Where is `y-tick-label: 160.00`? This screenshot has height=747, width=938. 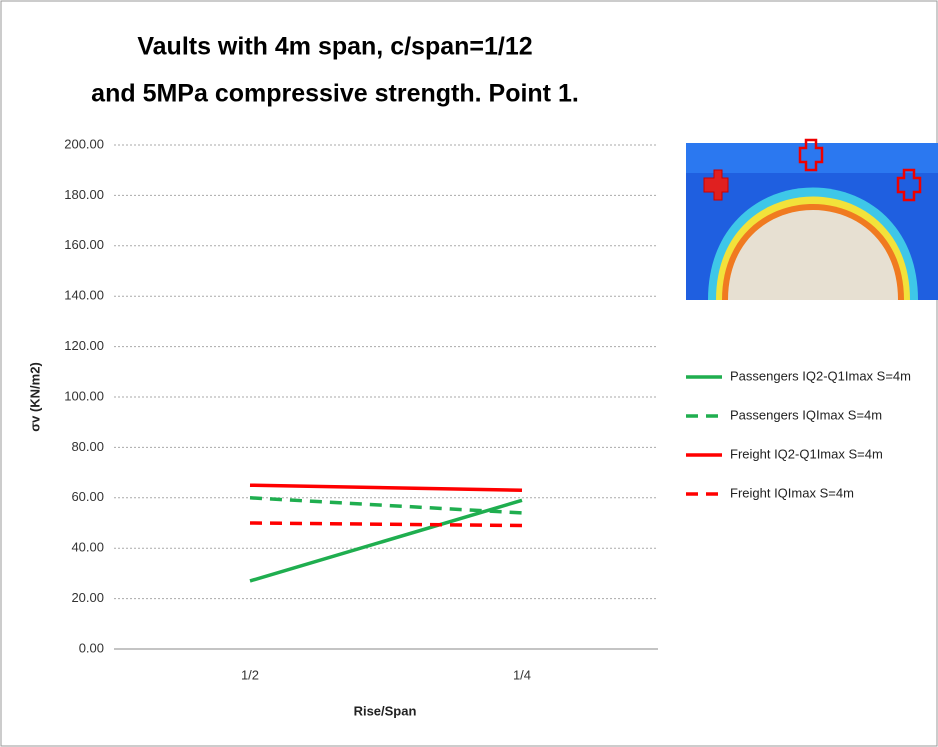 y-tick-label: 160.00 is located at coordinates (84, 244).